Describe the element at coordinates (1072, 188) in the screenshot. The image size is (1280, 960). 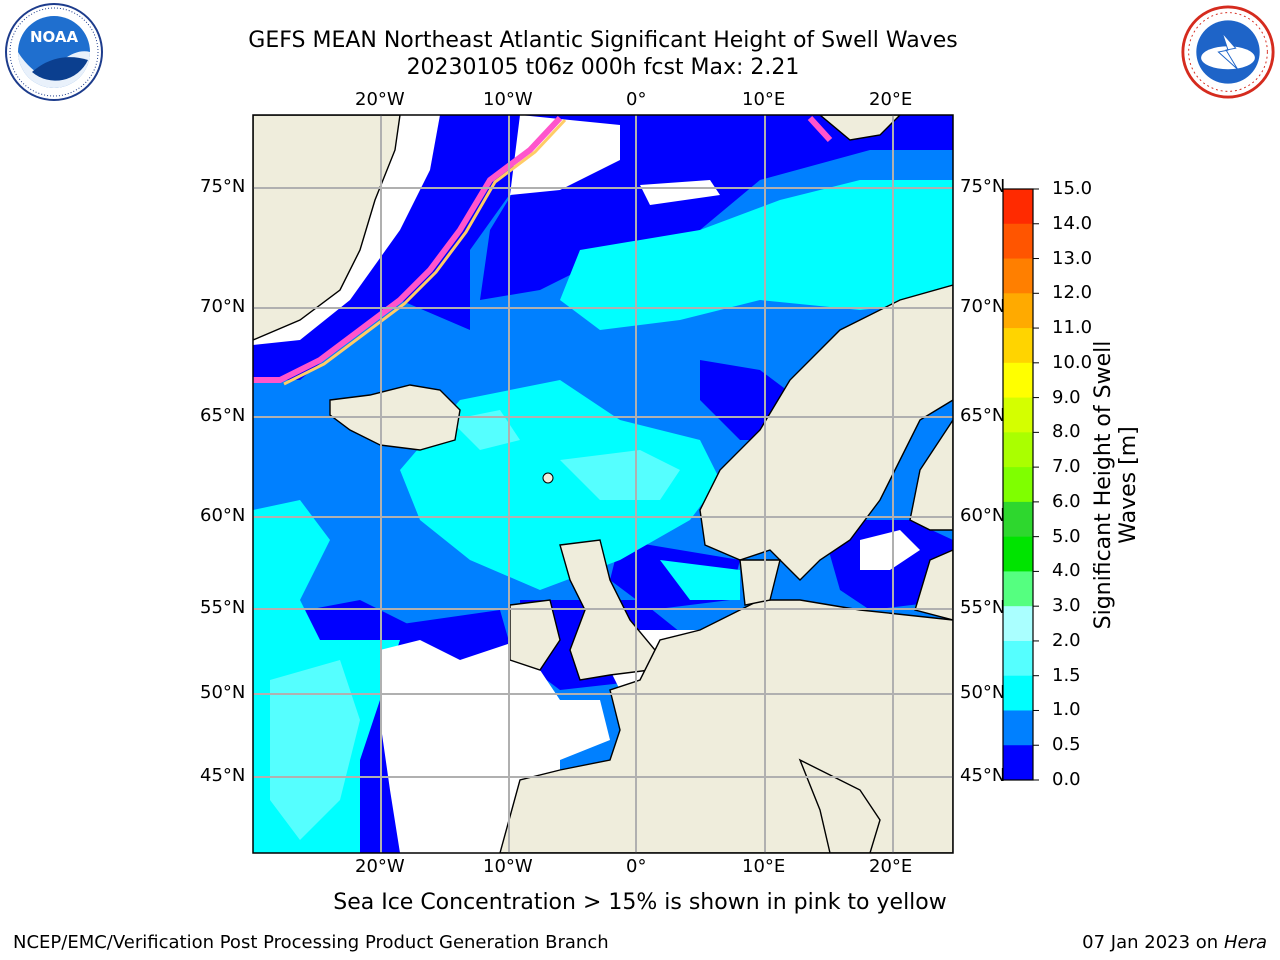
I see `colorbar-tick-label: 15.0` at that location.